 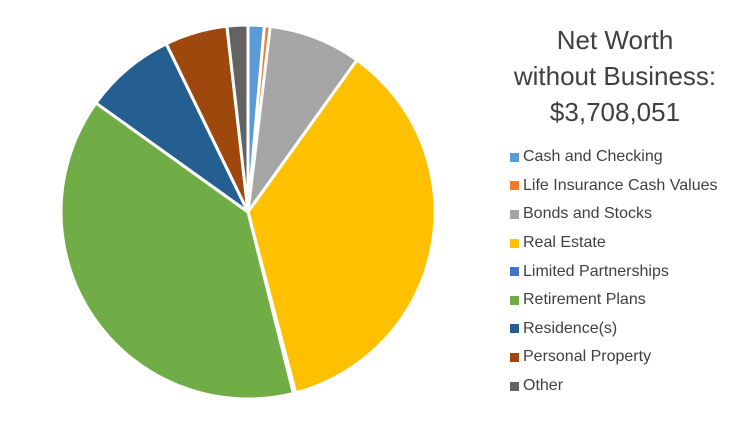 I want to click on pie-slice-bonds-and-stocks, so click(x=302, y=119).